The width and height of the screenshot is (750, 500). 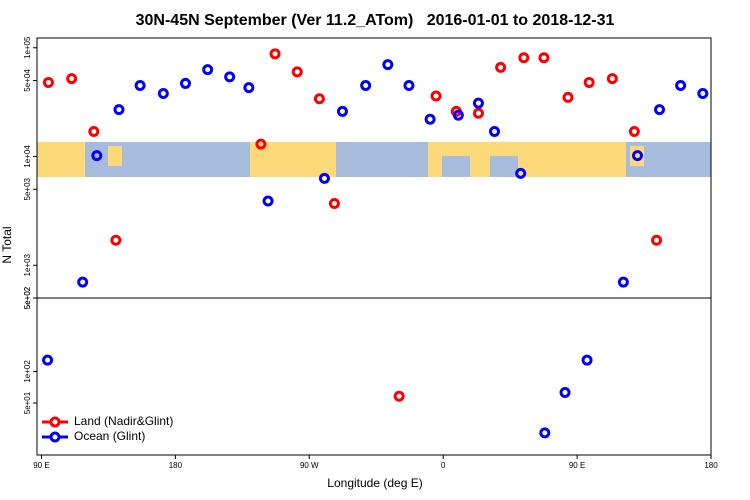 I want to click on map-strip, so click(x=374, y=159).